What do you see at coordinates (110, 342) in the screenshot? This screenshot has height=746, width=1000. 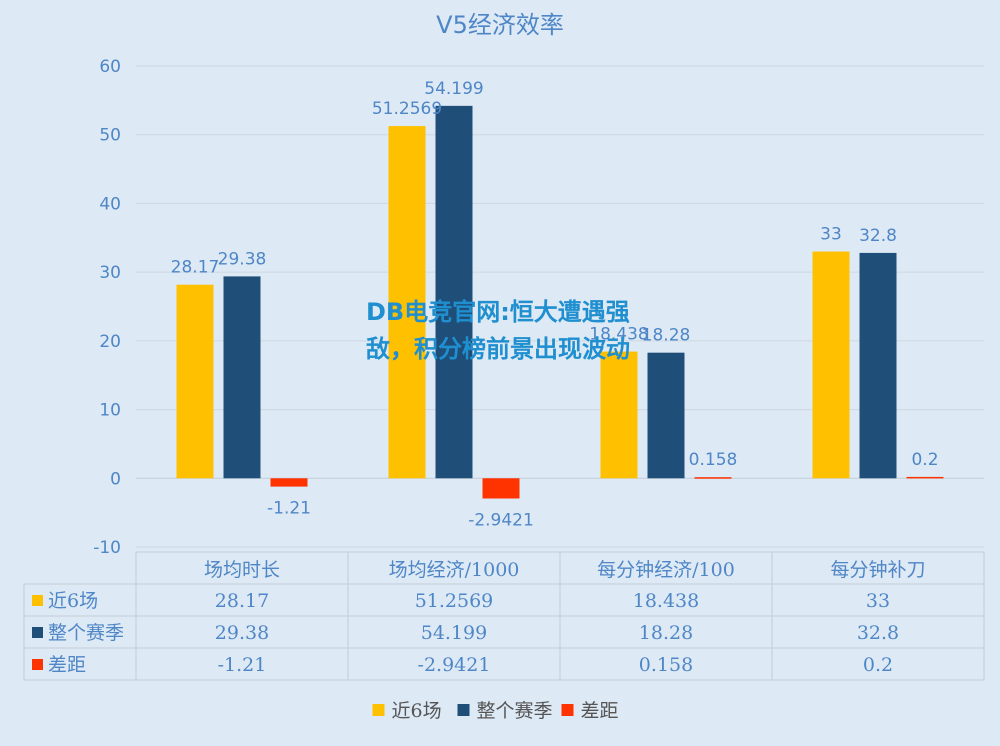 I see `y-tick-label: 20` at bounding box center [110, 342].